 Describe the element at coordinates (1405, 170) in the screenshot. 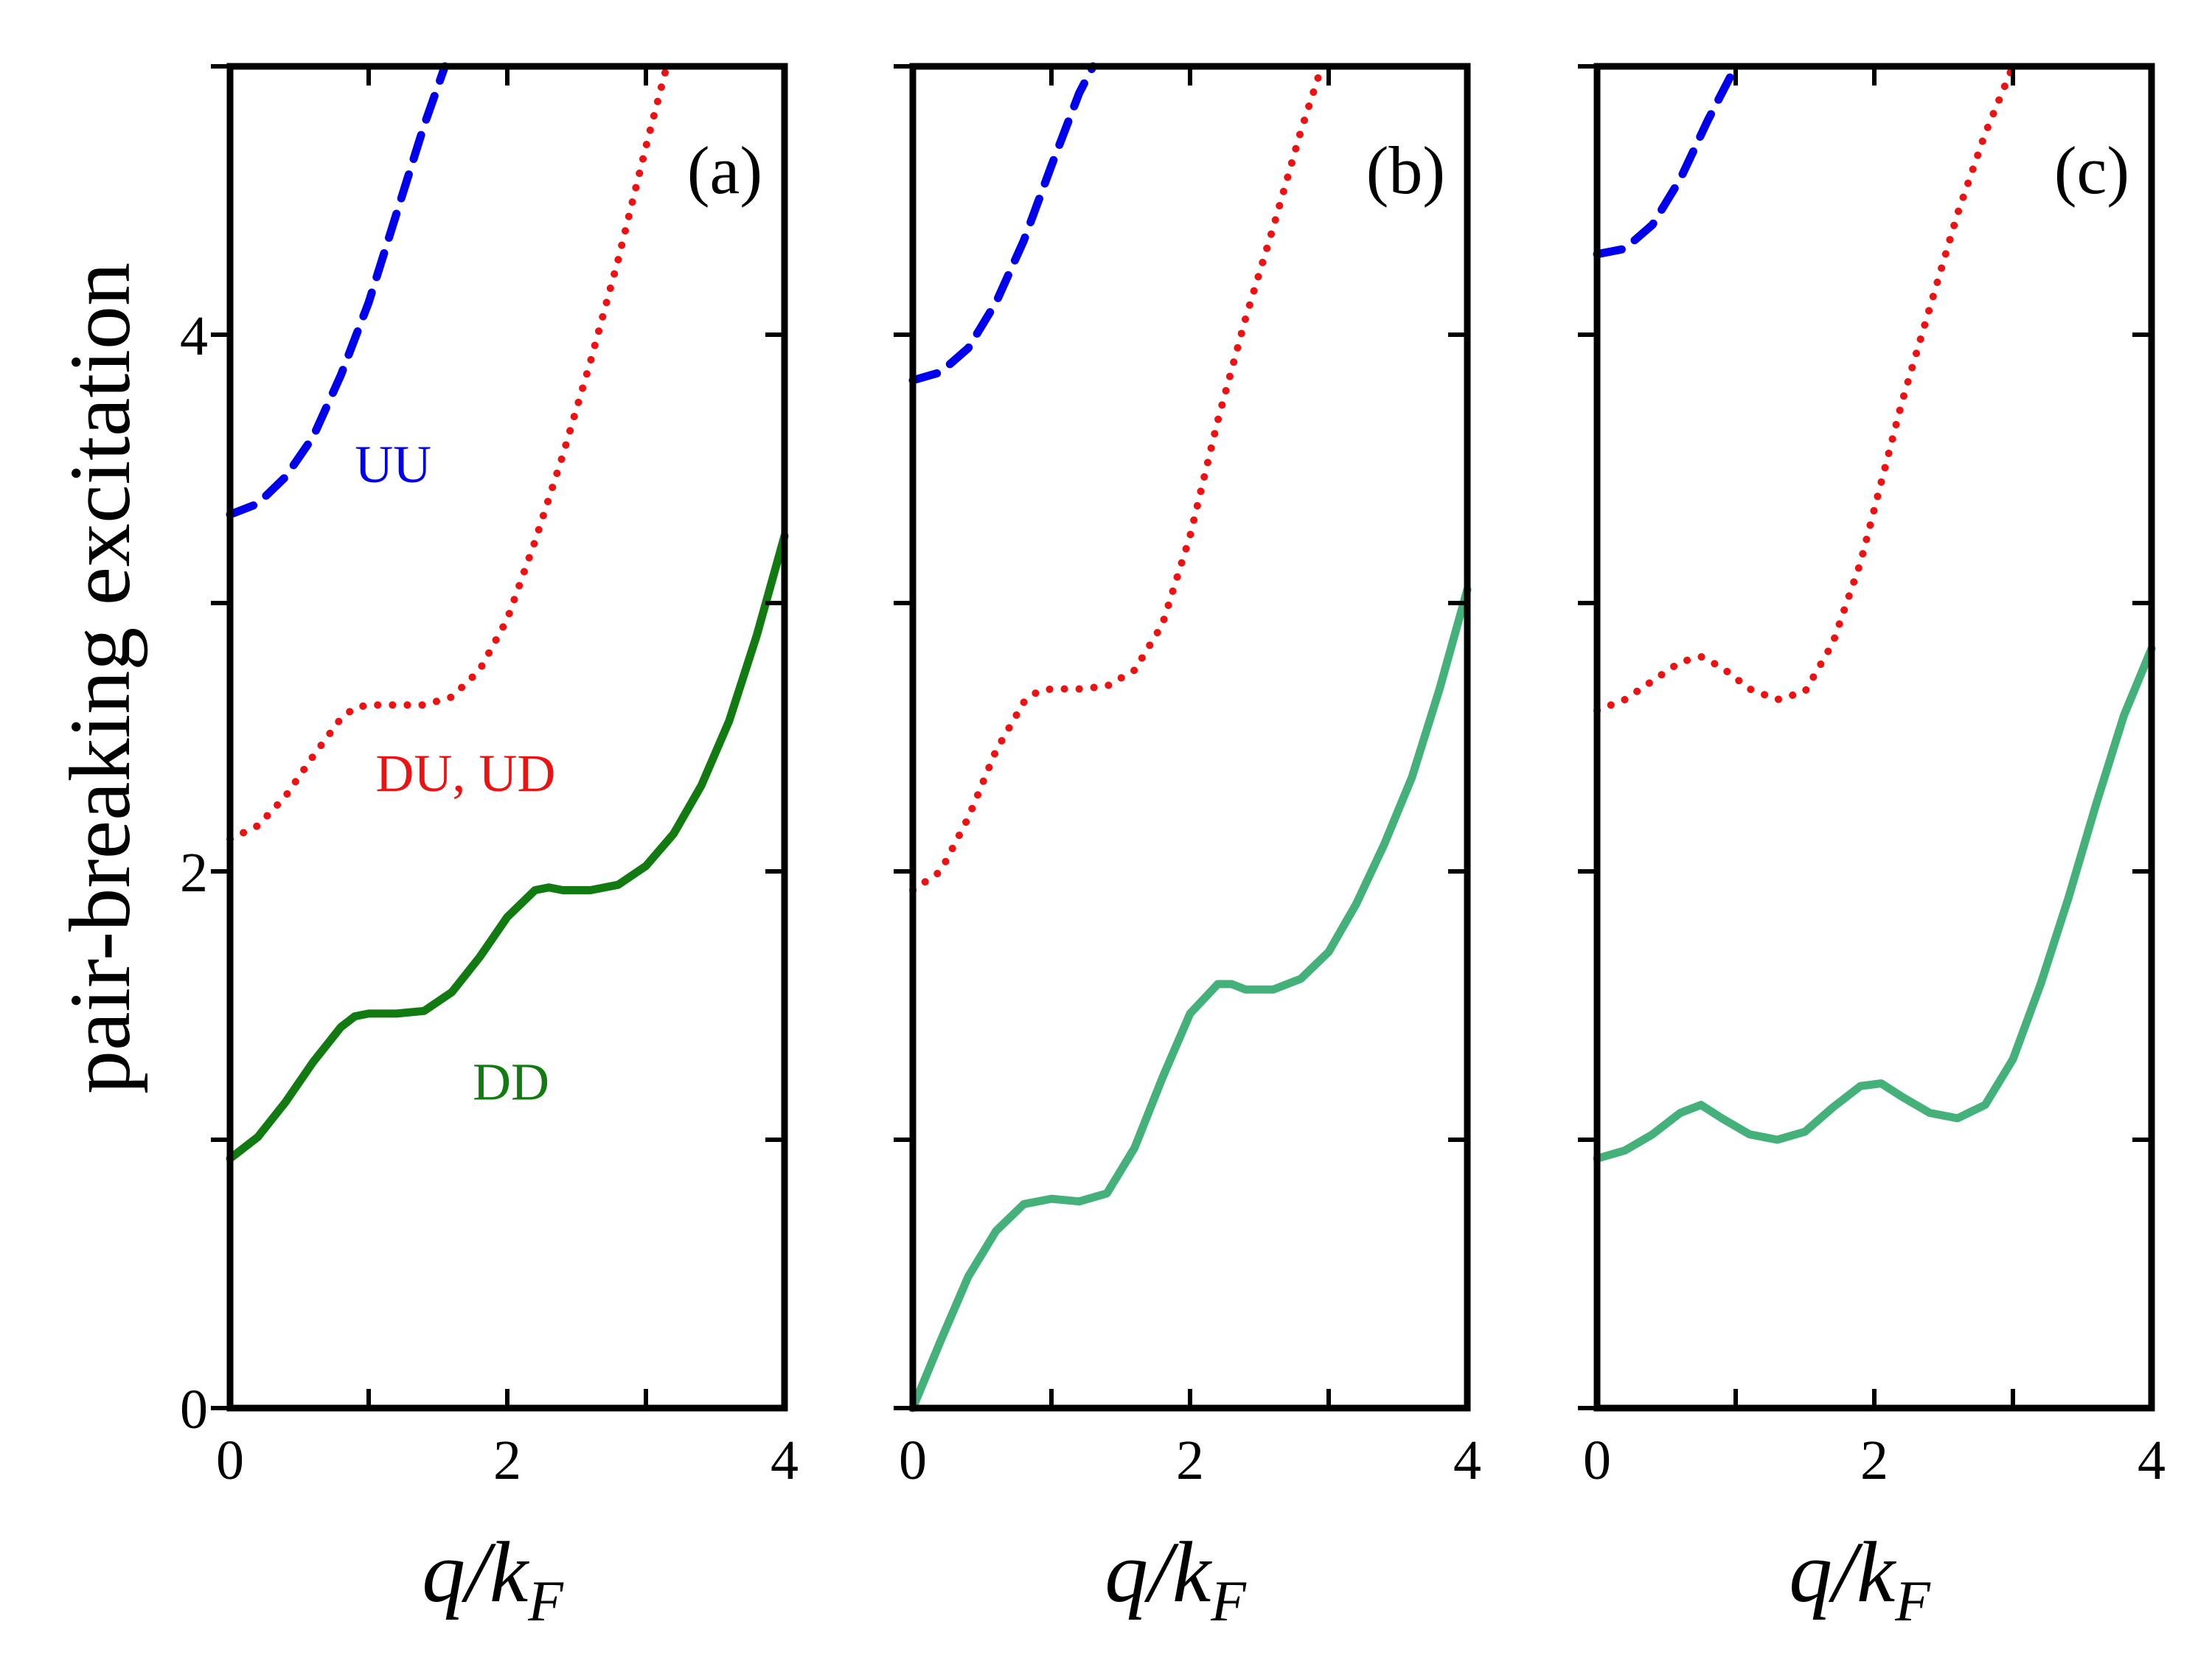

I see `panel-label: (b)` at that location.